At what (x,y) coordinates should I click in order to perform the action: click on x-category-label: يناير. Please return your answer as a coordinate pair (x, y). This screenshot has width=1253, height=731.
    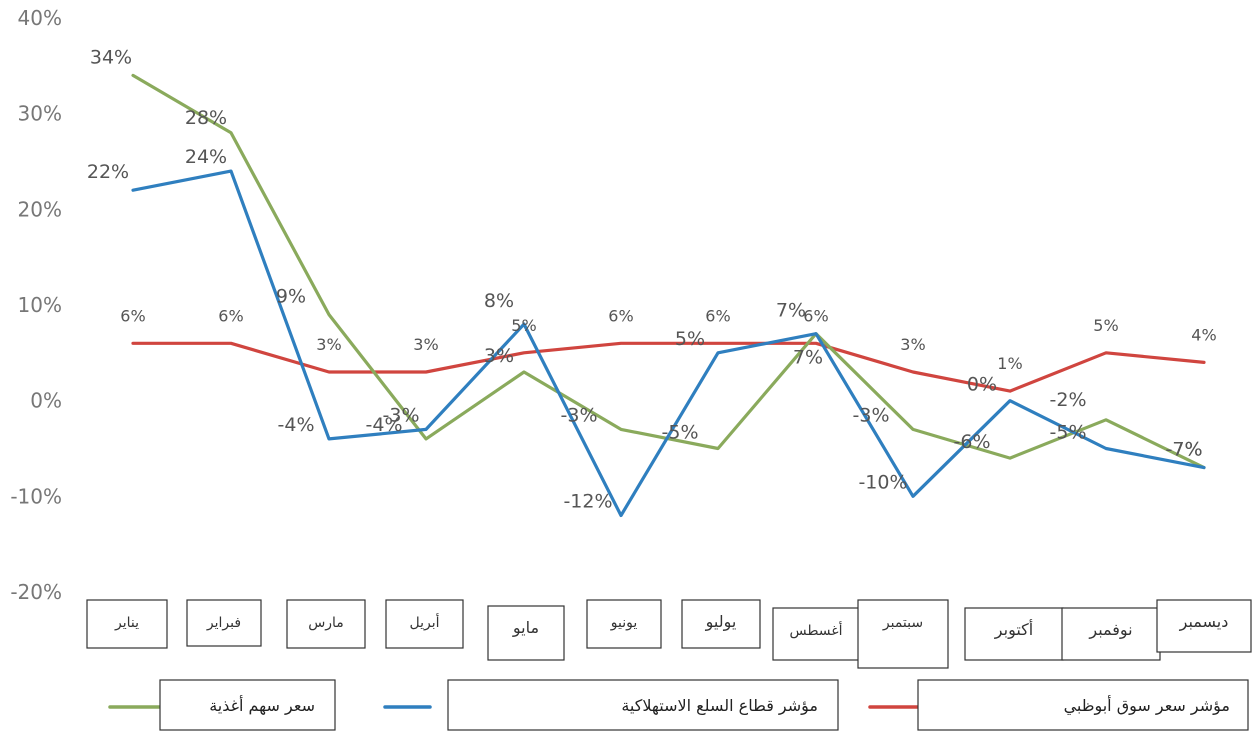
    Looking at the image, I should click on (126, 623).